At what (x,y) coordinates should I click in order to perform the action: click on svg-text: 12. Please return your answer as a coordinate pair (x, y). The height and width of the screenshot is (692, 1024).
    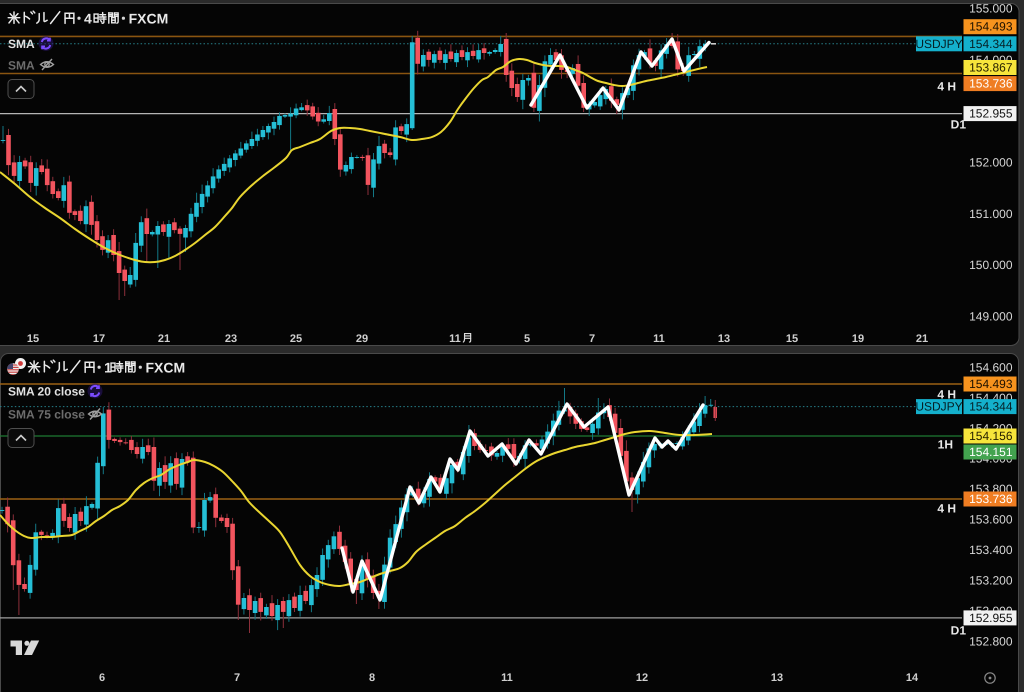
    Looking at the image, I should click on (642, 678).